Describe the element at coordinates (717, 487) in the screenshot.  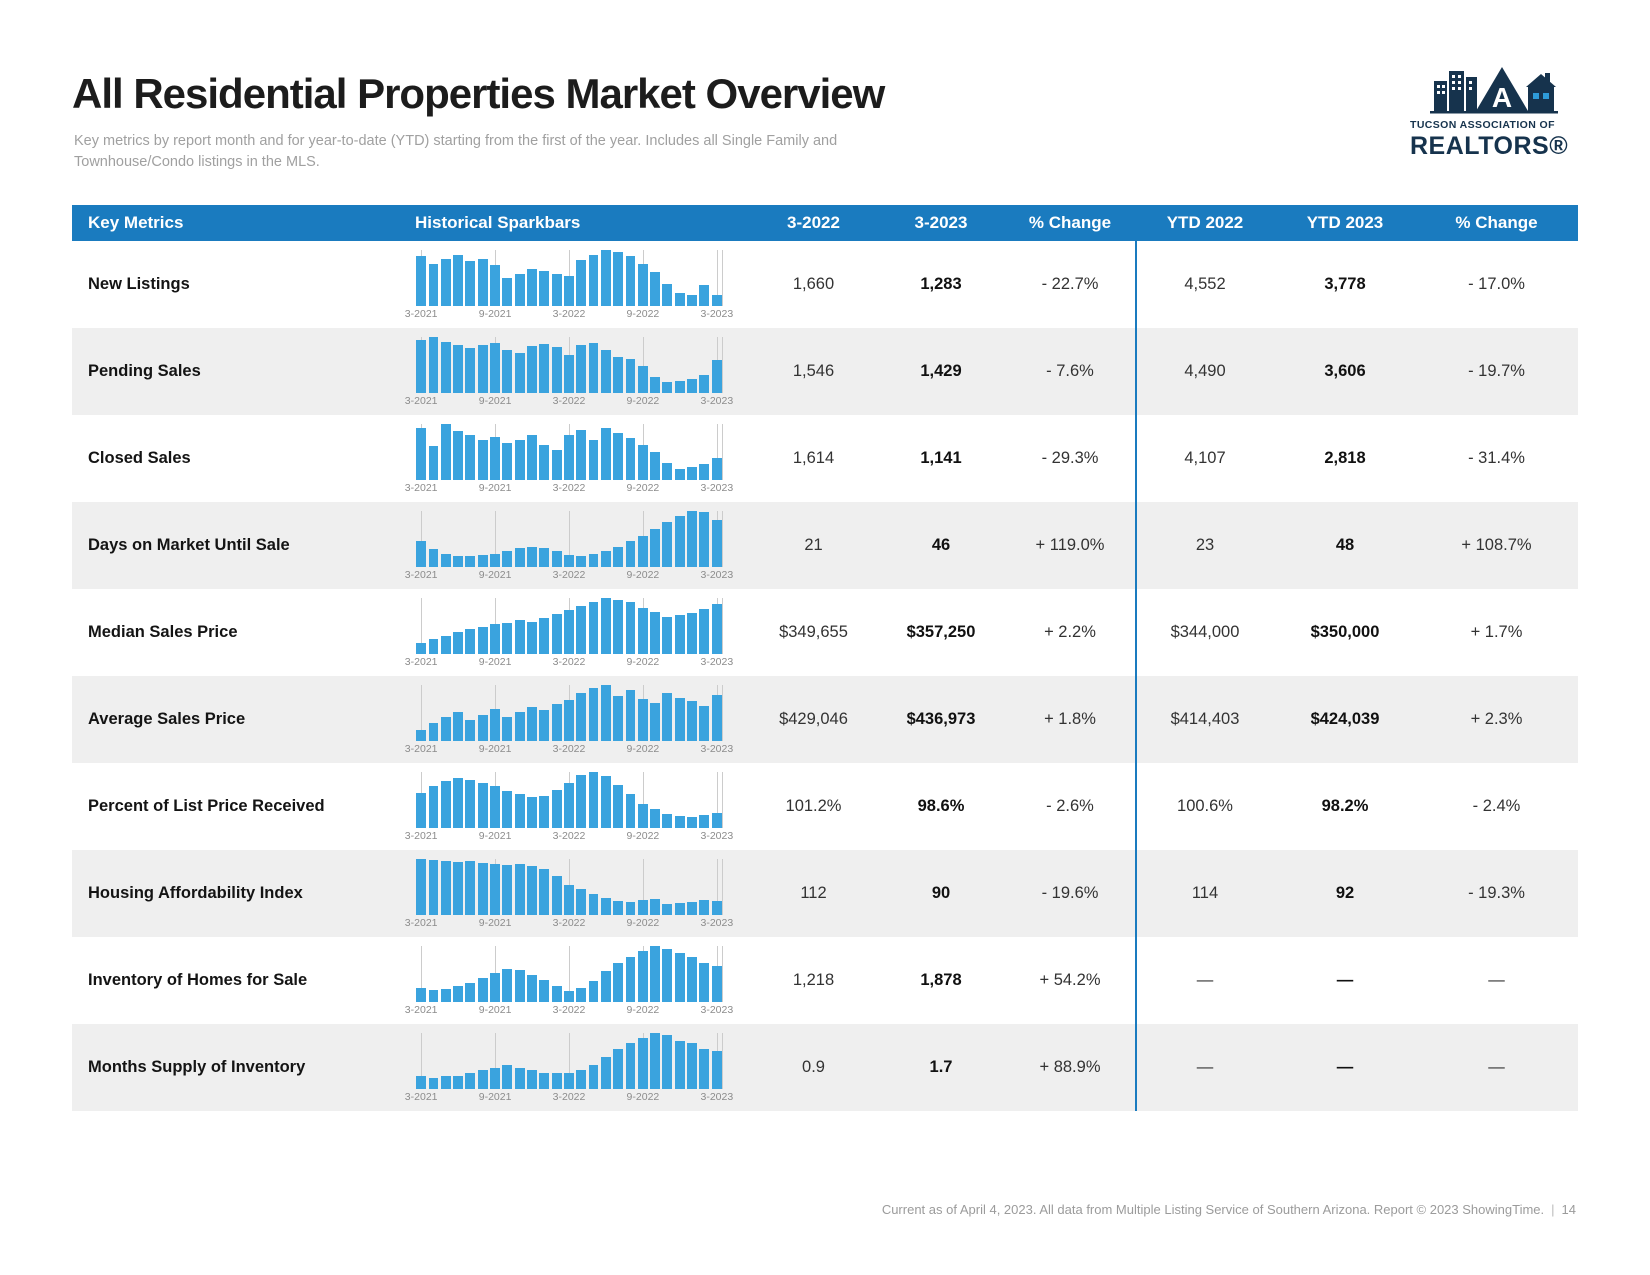
I see `axis-tick-label: 3-2023` at that location.